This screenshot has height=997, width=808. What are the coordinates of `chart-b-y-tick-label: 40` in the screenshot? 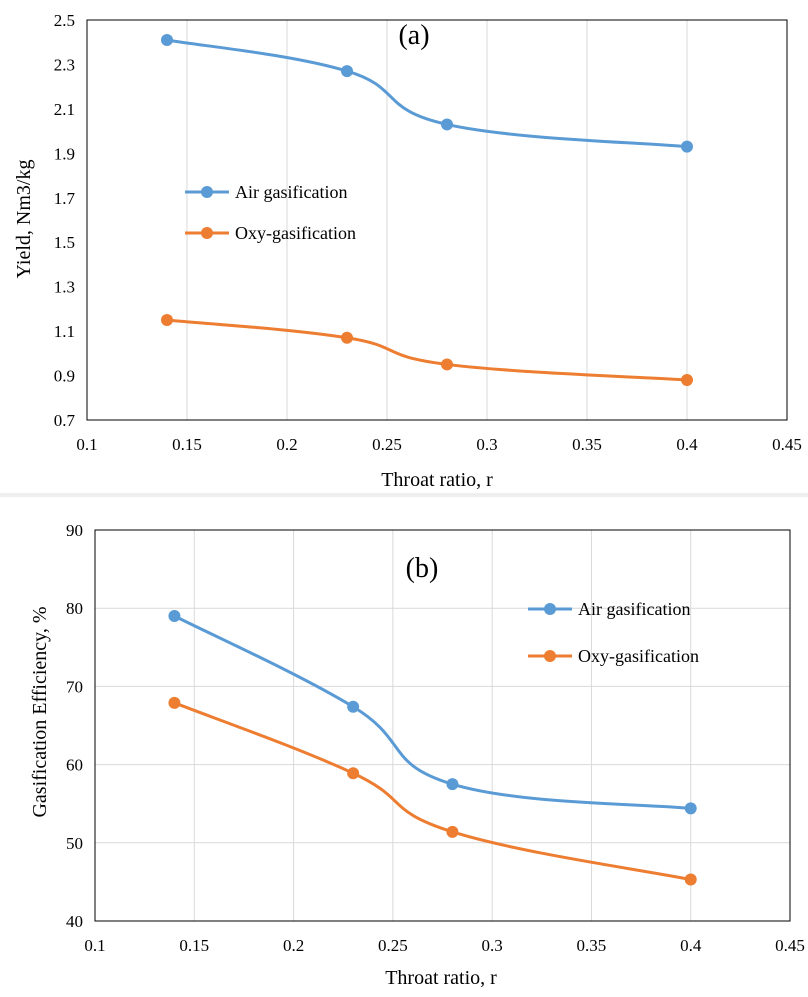 It's located at (74, 921).